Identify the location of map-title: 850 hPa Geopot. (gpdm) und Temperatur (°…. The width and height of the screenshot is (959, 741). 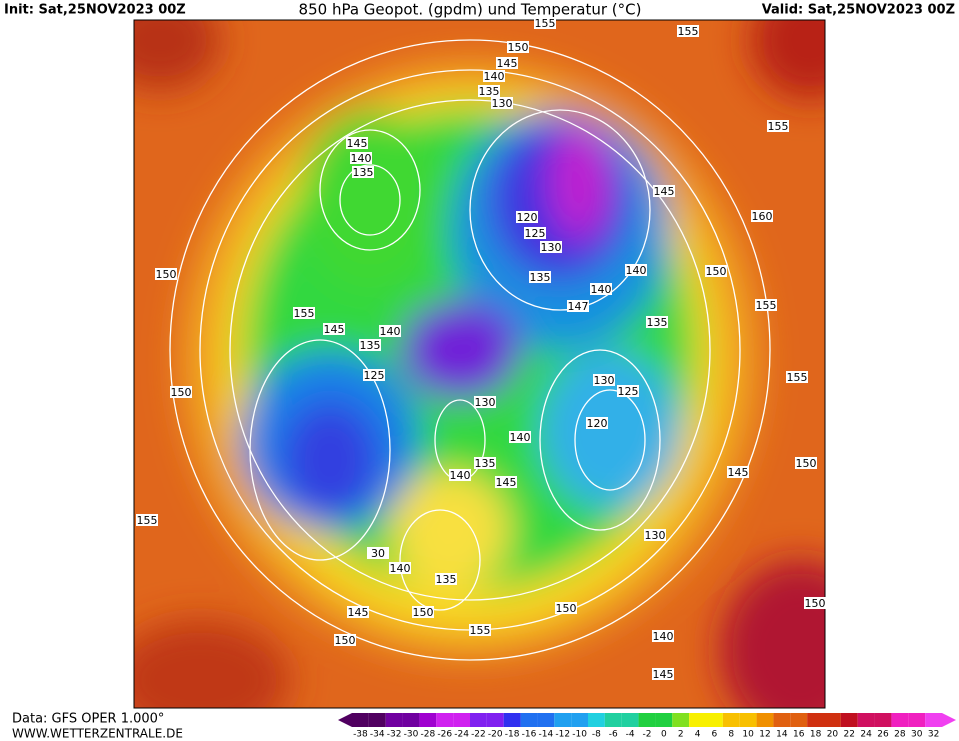
(470, 10).